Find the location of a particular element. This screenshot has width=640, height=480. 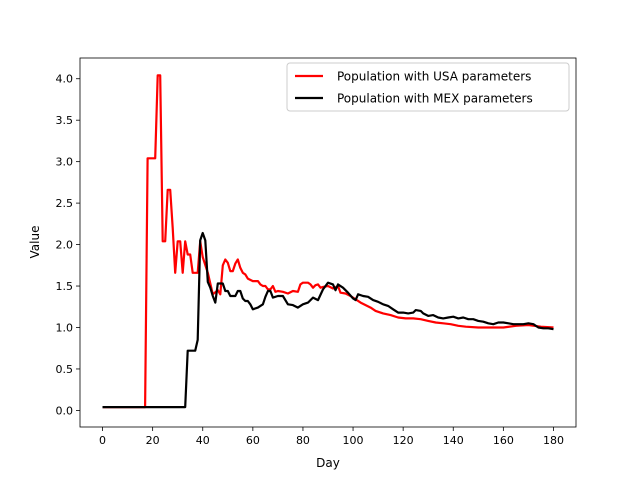

y-tick-label: 2.5 is located at coordinates (65, 203).